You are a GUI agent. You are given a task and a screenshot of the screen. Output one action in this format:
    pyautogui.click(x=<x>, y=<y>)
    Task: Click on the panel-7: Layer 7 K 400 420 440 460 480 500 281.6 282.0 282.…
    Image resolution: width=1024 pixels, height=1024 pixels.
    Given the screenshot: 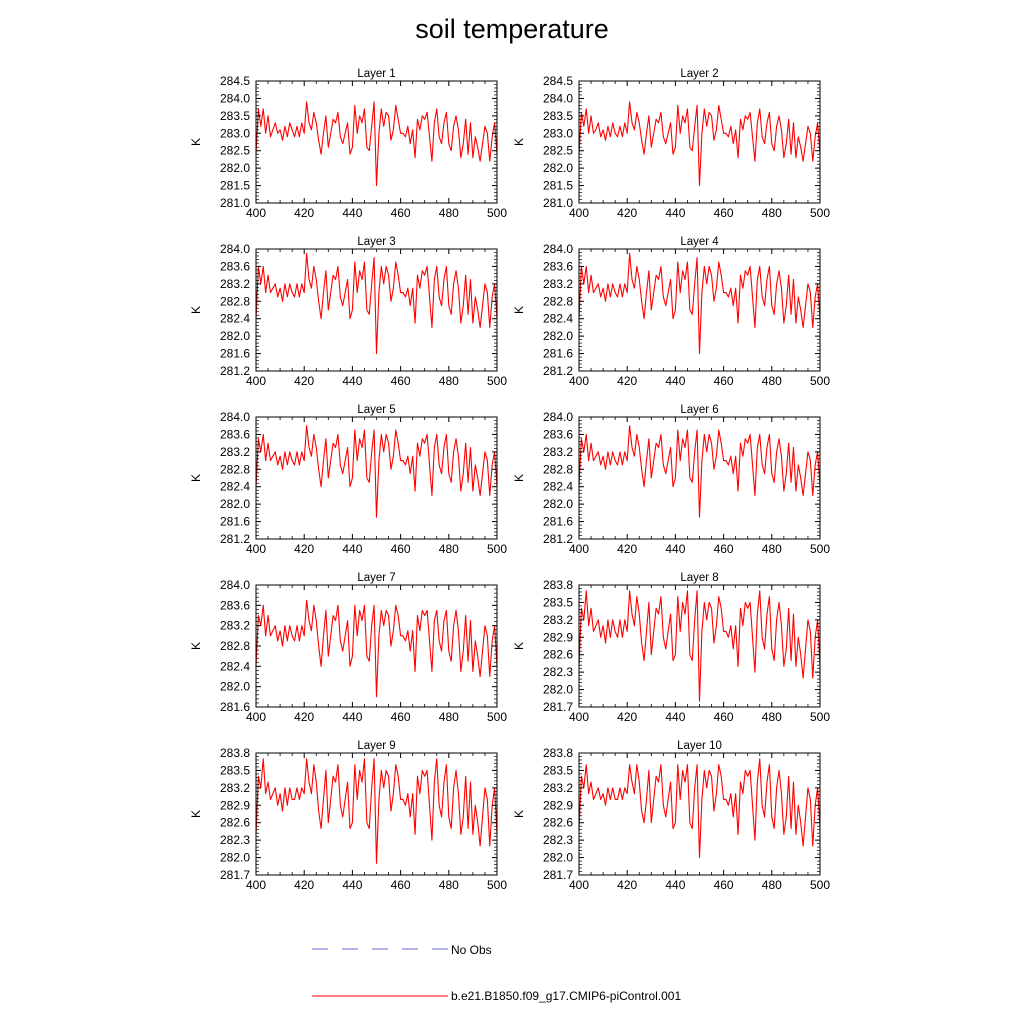 What is the action you would take?
    pyautogui.click(x=348, y=648)
    